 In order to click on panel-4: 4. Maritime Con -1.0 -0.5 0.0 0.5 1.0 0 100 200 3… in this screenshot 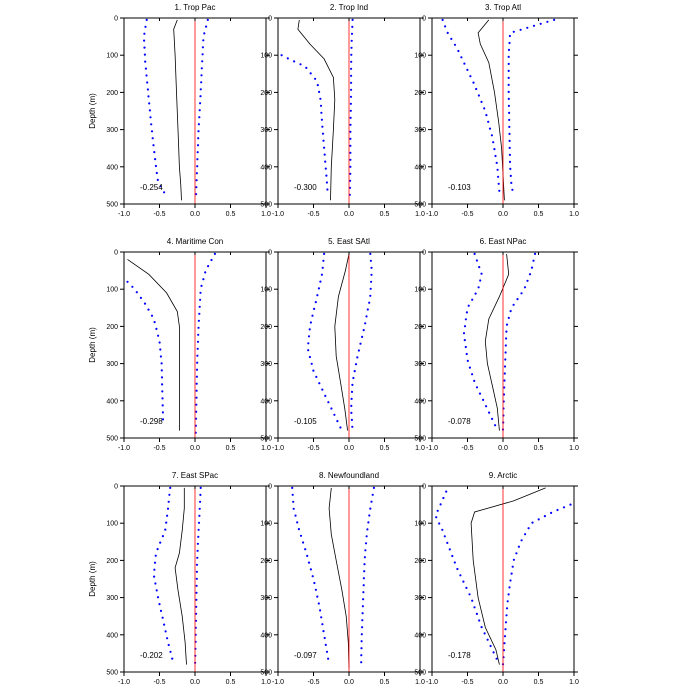, I will do `click(179, 344)`.